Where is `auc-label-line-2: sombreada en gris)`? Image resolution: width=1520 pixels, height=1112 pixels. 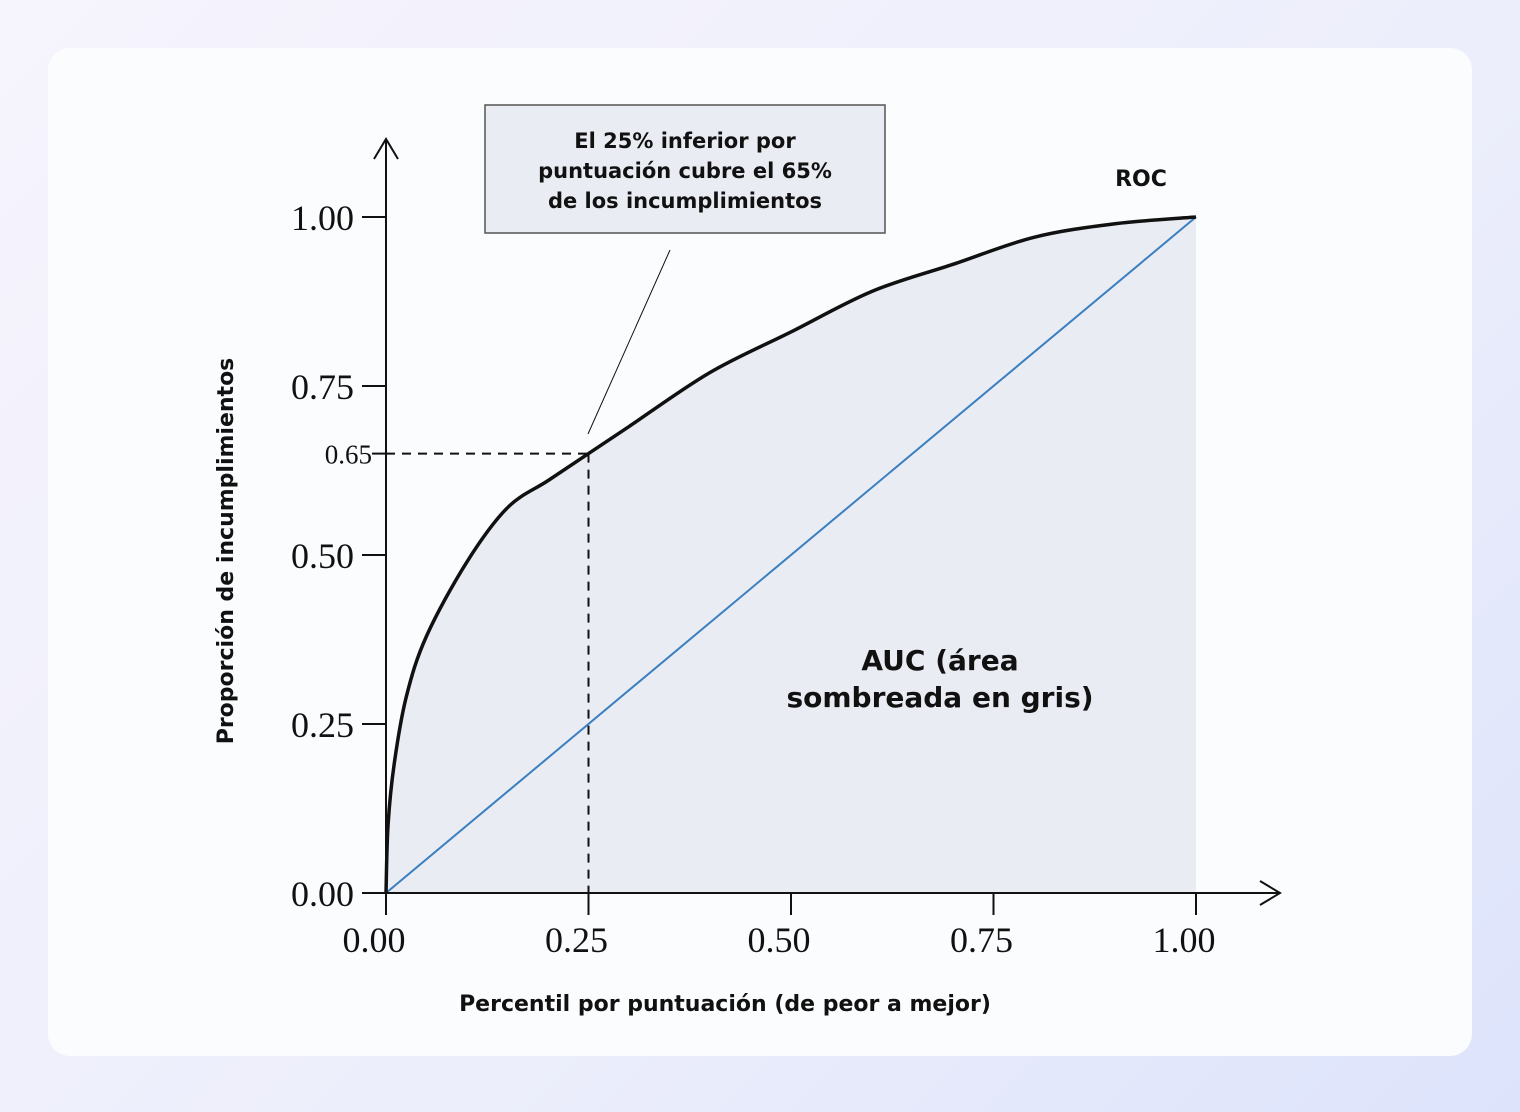
auc-label-line-2: sombreada en gris) is located at coordinates (939, 697).